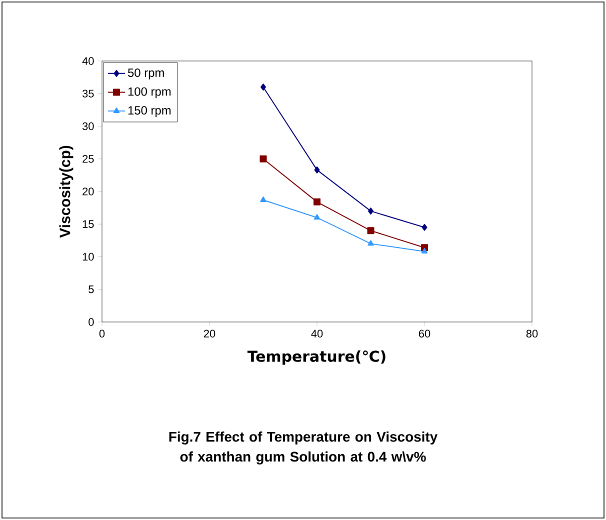  Describe the element at coordinates (149, 111) in the screenshot. I see `legend-label: 150 rpm` at that location.